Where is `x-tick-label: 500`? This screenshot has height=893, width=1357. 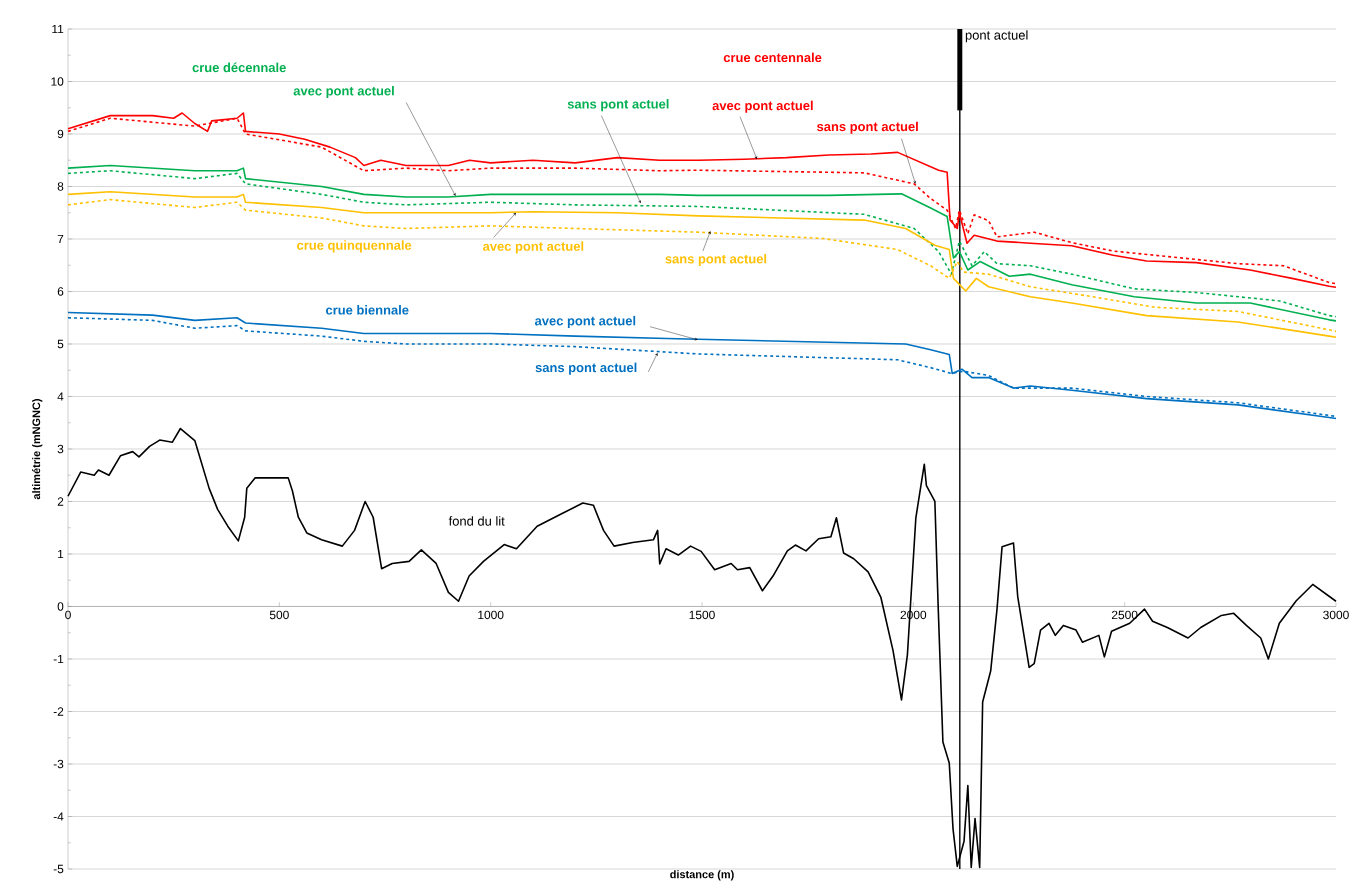
x-tick-label: 500 is located at coordinates (279, 615).